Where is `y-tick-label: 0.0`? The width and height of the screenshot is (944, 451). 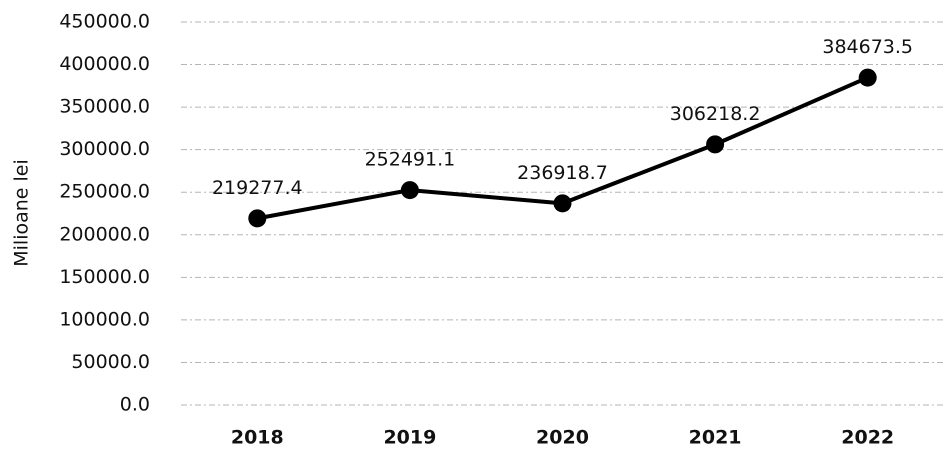
y-tick-label: 0.0 is located at coordinates (135, 405).